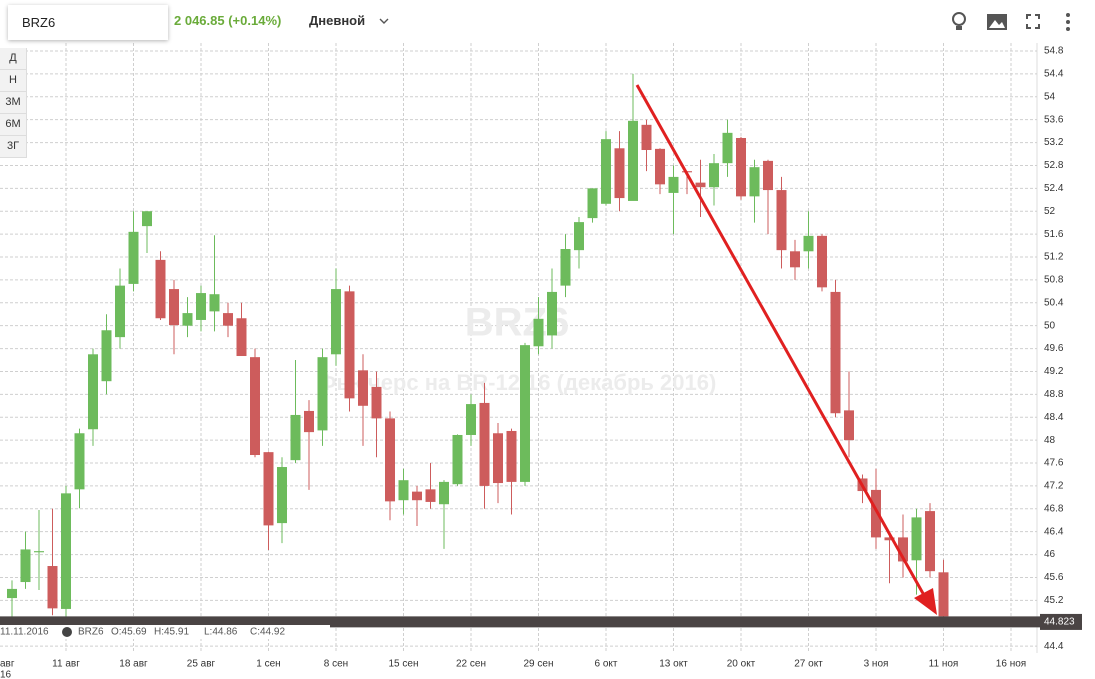 The image size is (1095, 679). Describe the element at coordinates (13, 59) in the screenshot. I see `period-button: Д` at that location.